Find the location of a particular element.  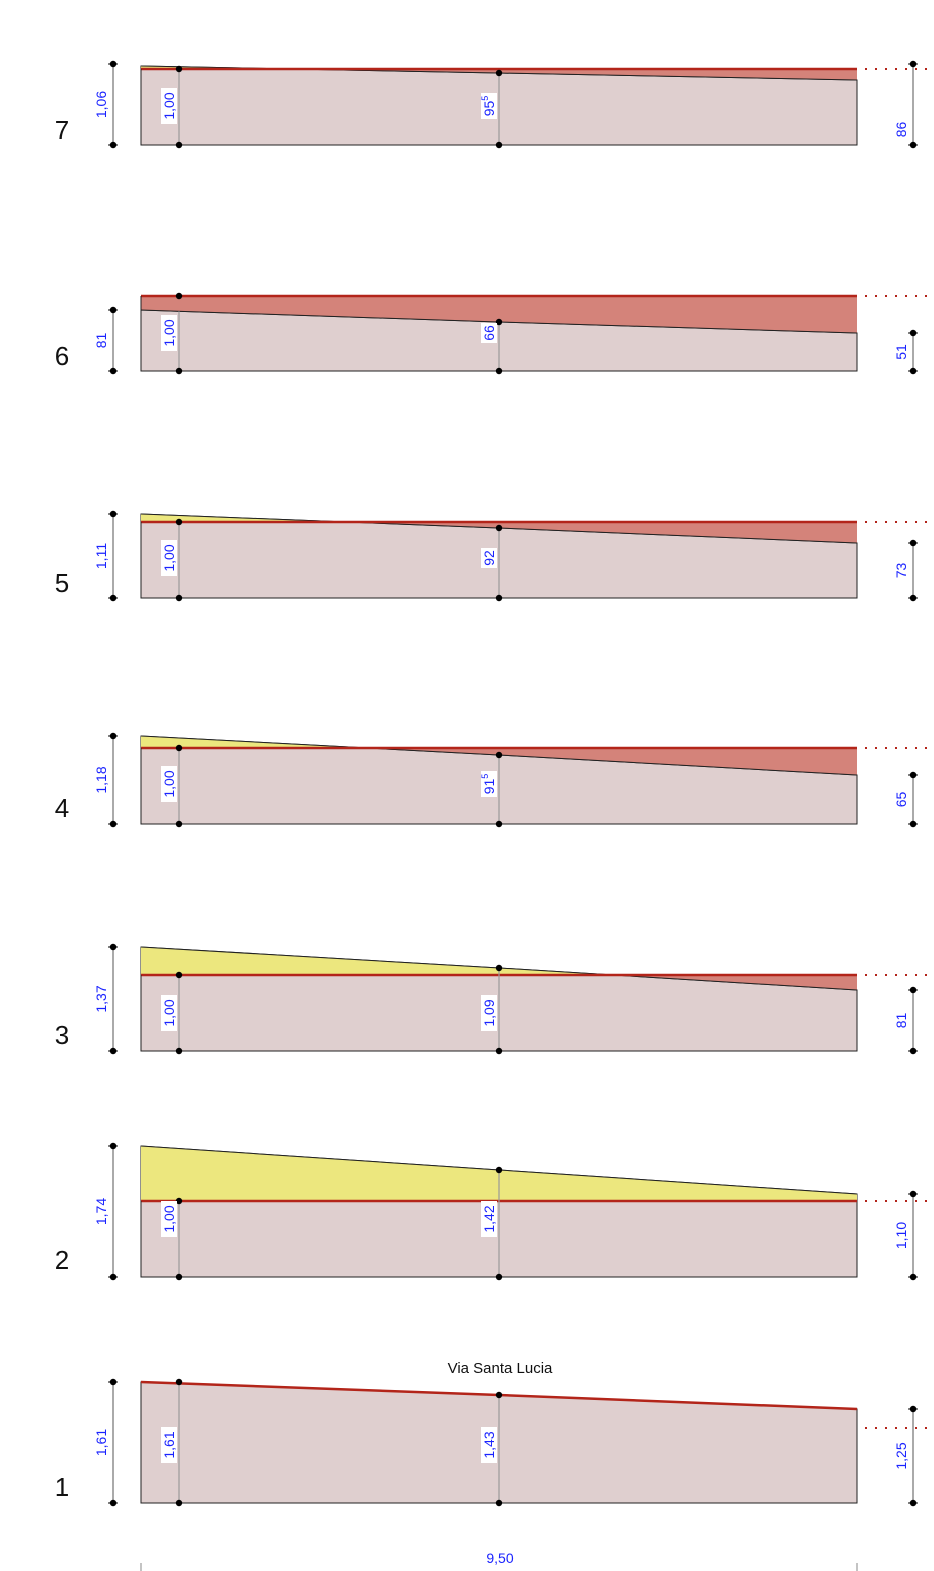

section-6-mid-height-bg is located at coordinates (489, 333).